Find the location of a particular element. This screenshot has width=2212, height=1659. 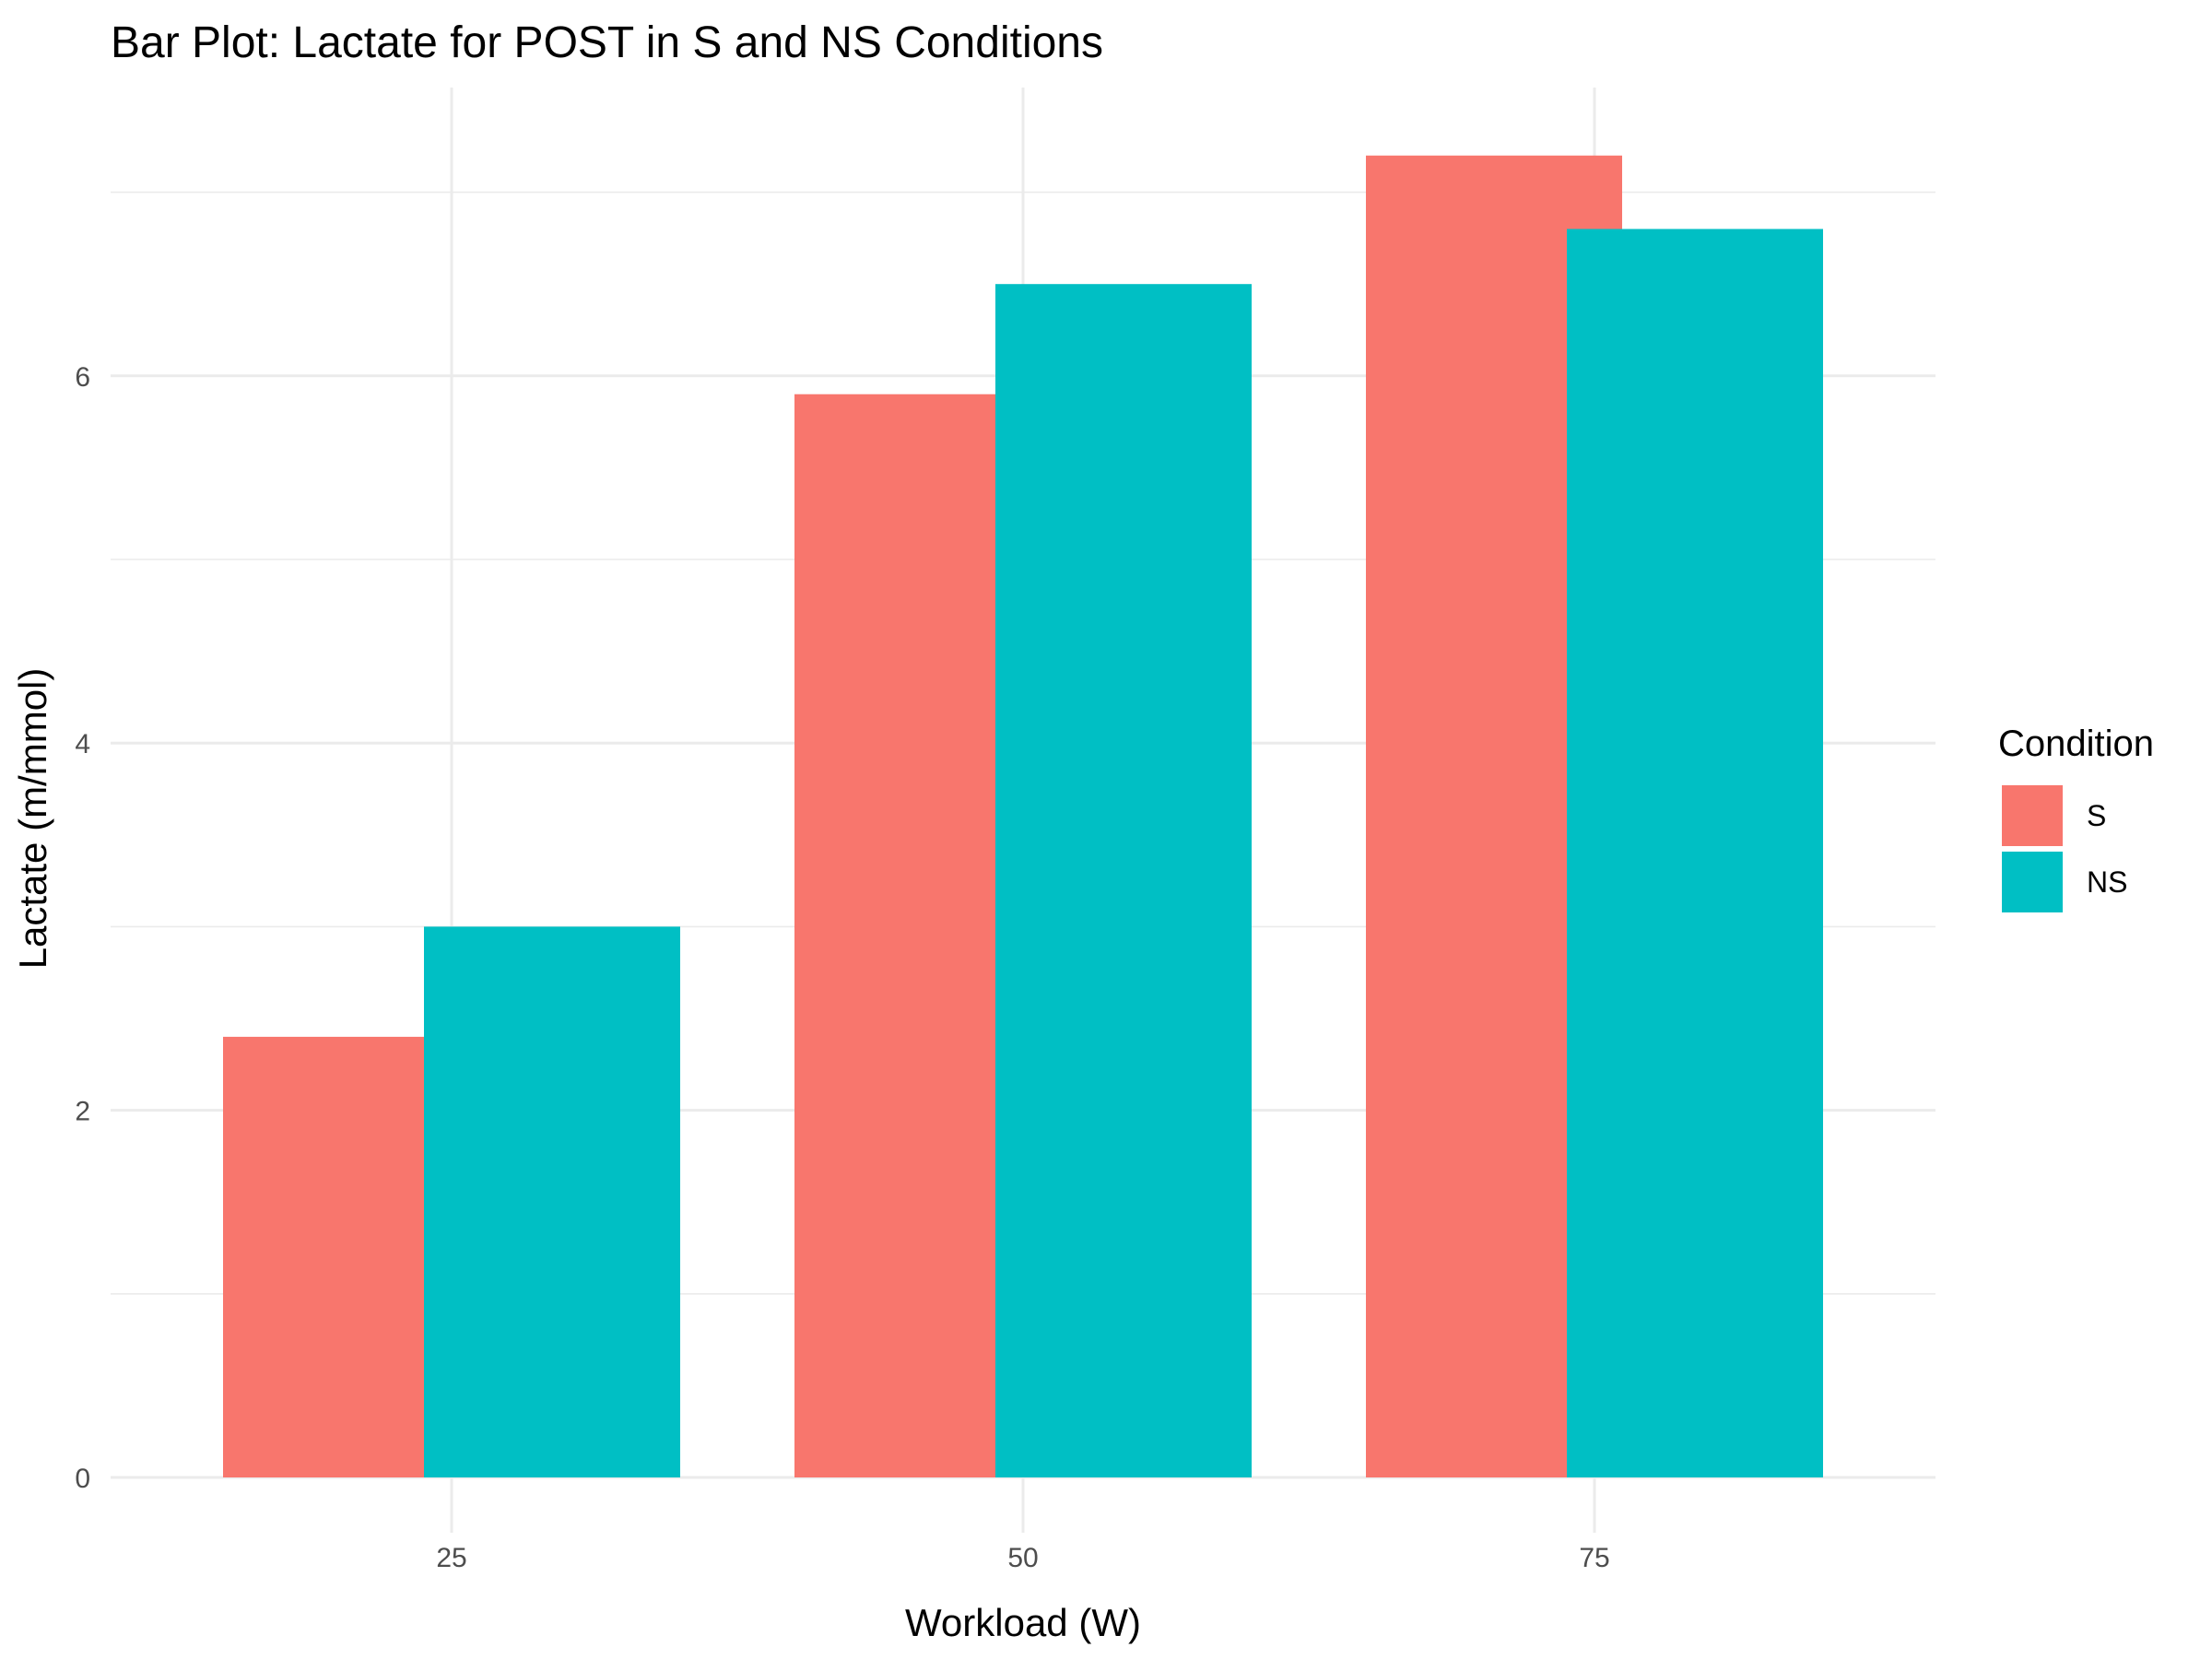

y-axis-title: Lactate (m/mmol) is located at coordinates (32, 819).